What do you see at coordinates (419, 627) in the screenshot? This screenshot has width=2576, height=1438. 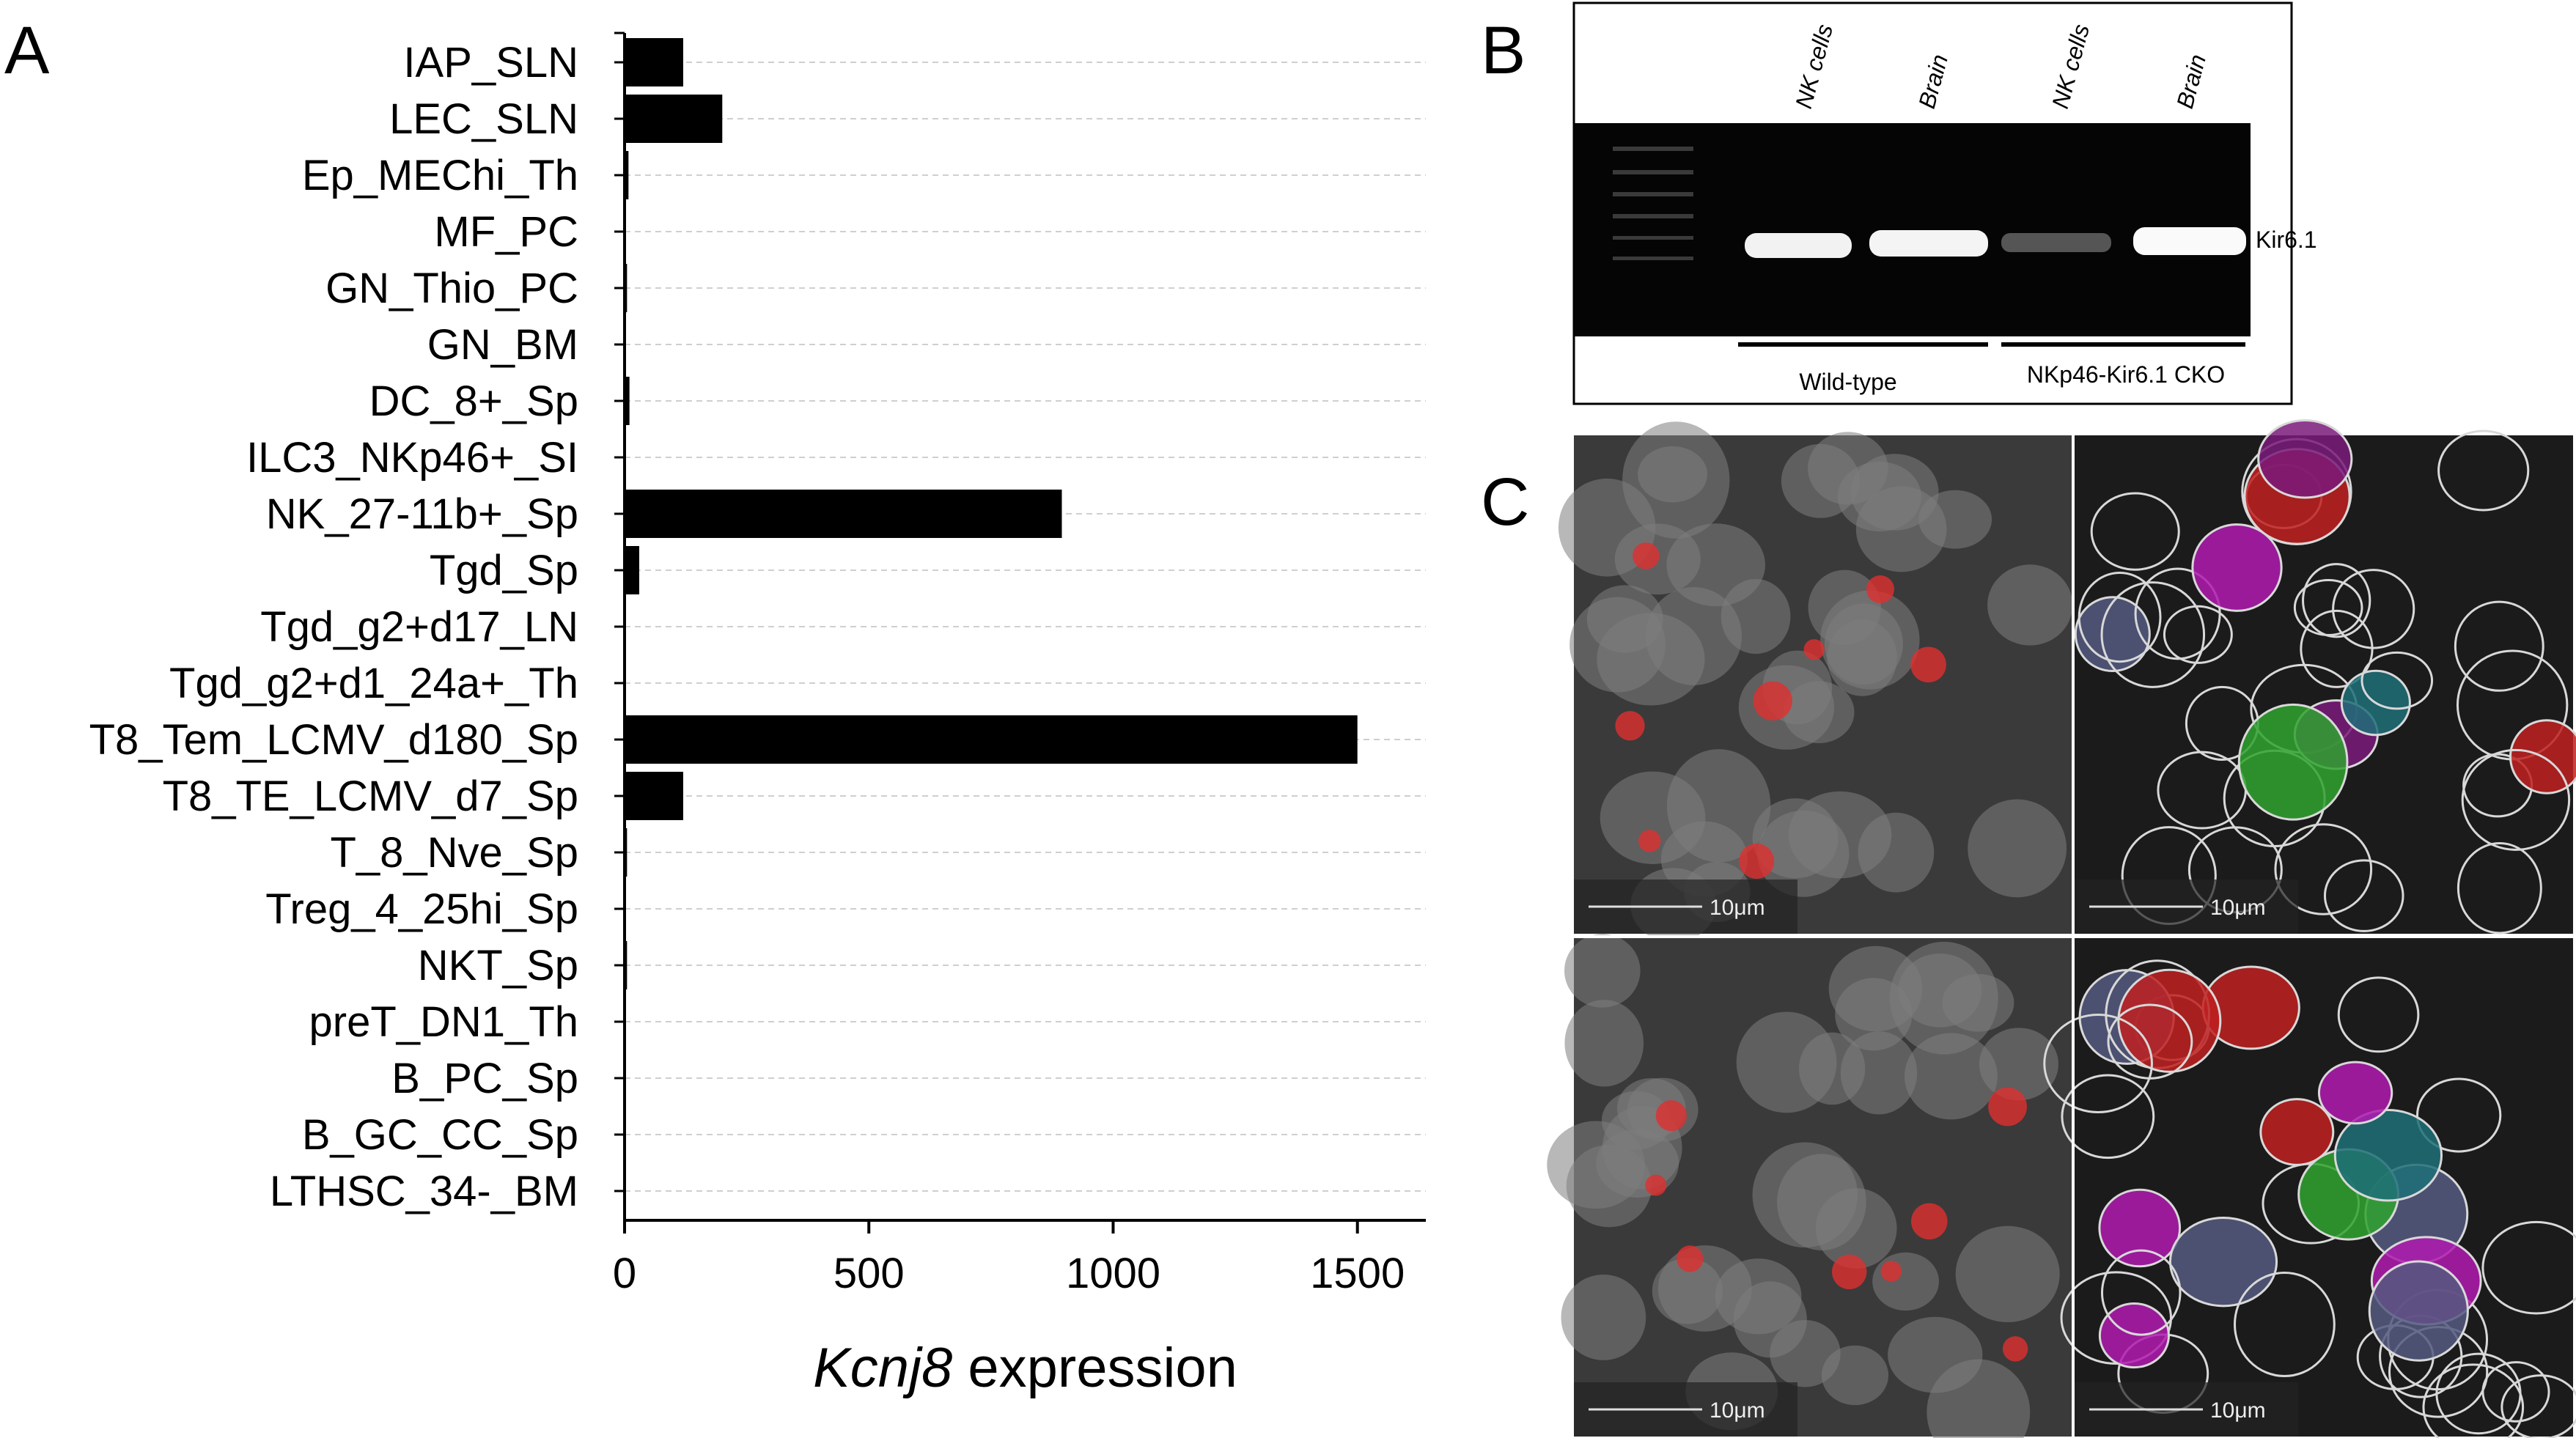 I see `y-tick-label: Tgd_g2+d17_LN` at bounding box center [419, 627].